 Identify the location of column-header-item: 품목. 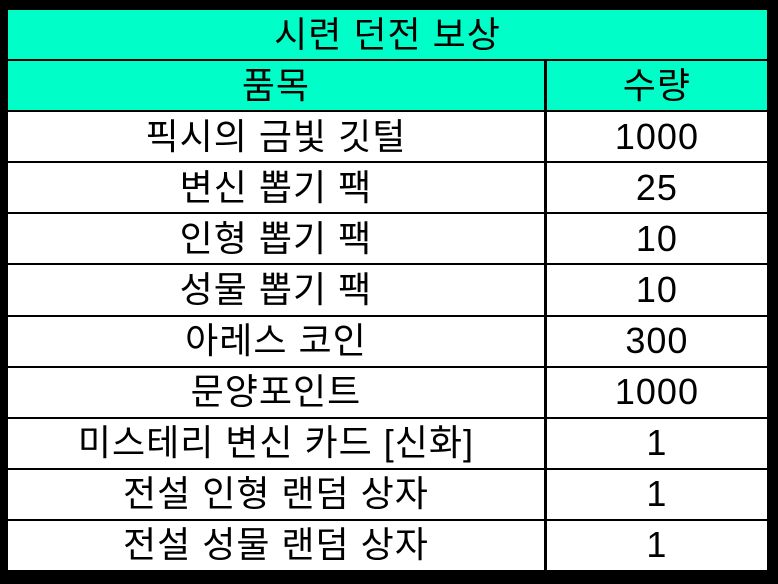
(277, 86).